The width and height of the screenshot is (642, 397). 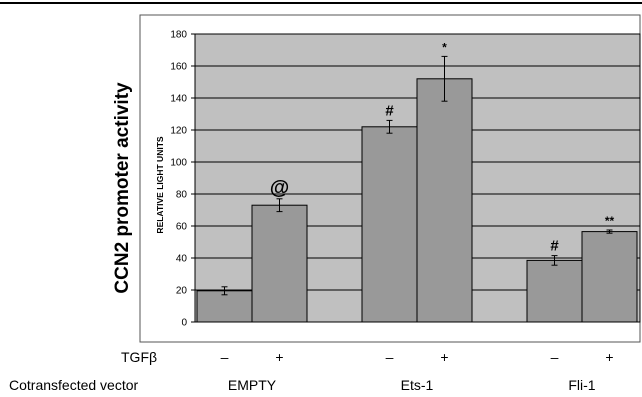 I want to click on y-tick-label: 120, so click(x=178, y=131).